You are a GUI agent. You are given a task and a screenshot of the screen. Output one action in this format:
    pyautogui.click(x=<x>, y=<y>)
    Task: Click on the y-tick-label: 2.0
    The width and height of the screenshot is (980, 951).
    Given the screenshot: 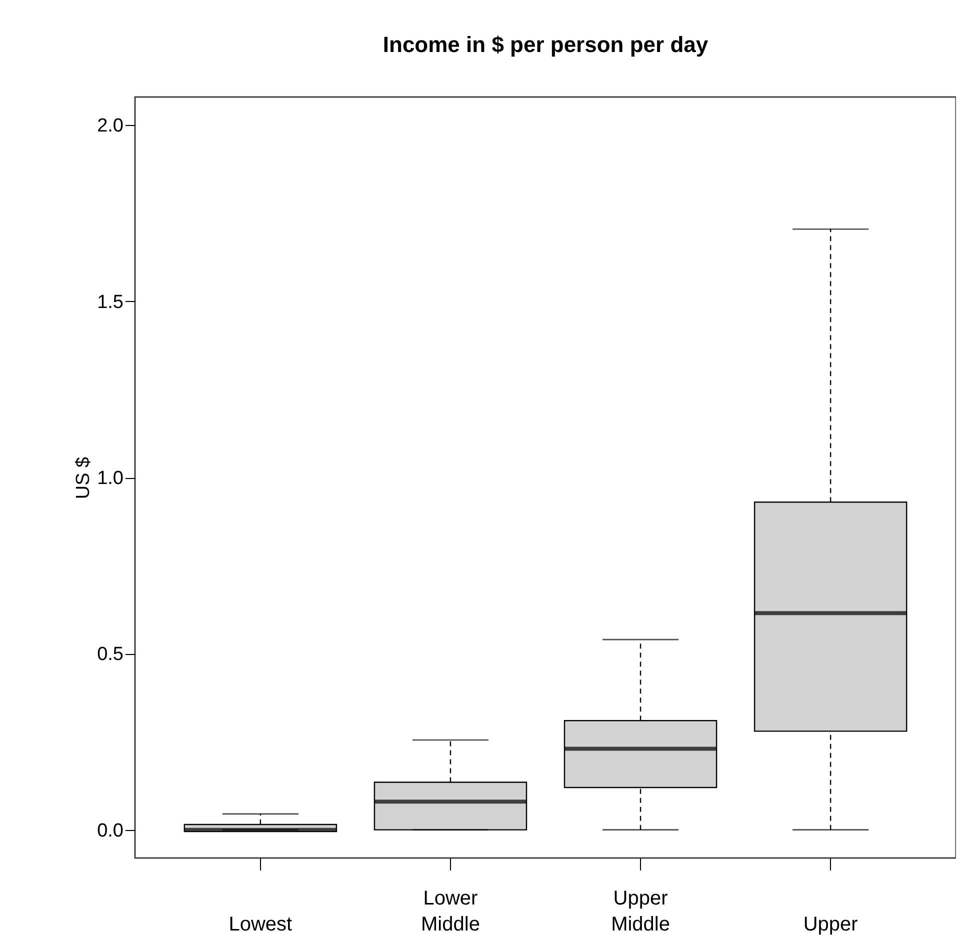 What is the action you would take?
    pyautogui.click(x=110, y=126)
    